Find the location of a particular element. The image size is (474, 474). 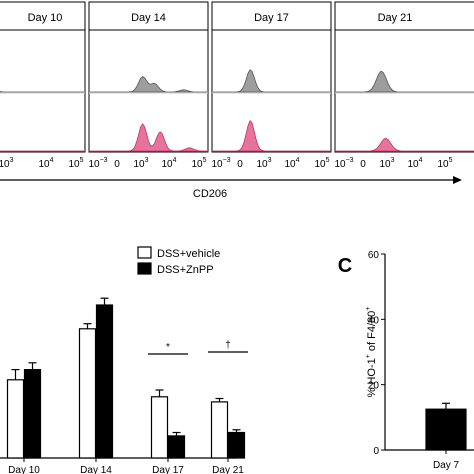

panel-title: Day 17 is located at coordinates (271, 18).